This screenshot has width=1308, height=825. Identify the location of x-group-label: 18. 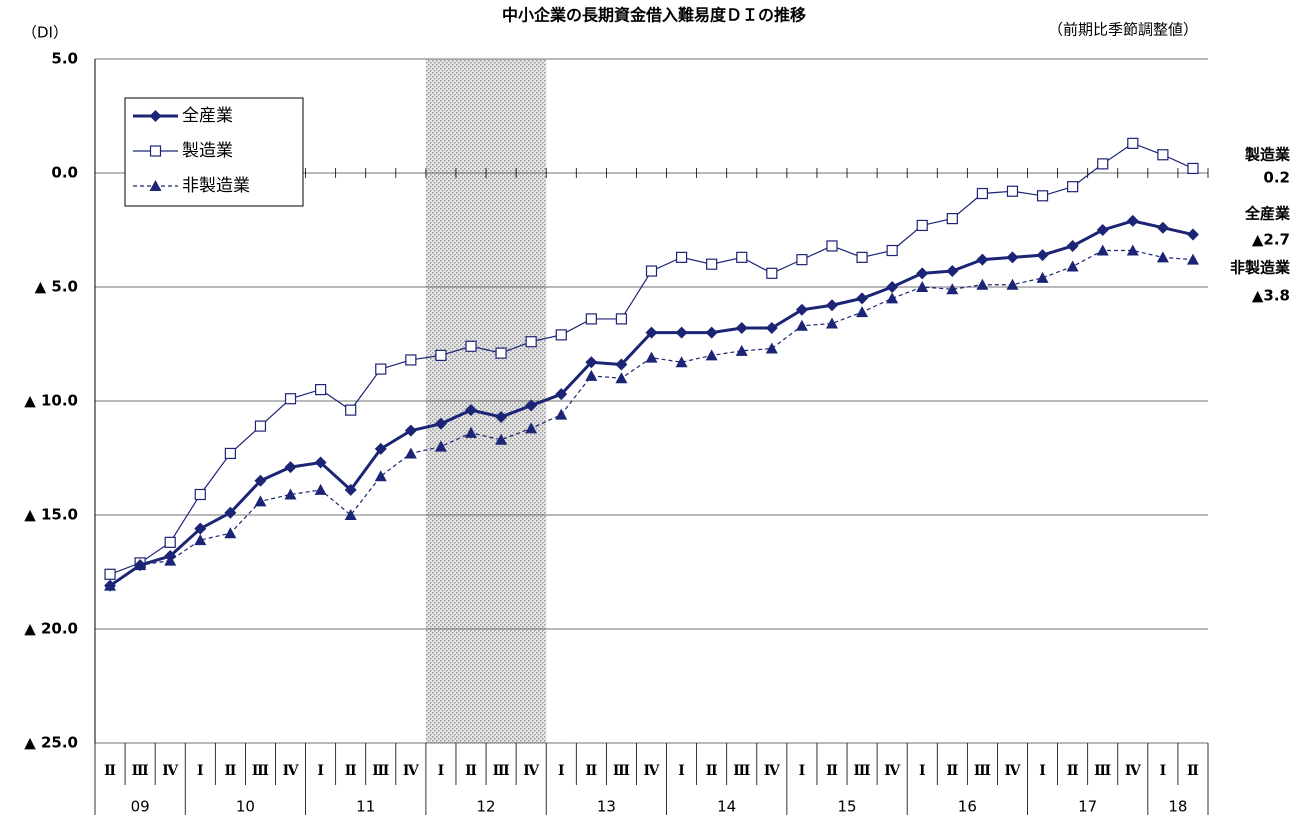
(1177, 807).